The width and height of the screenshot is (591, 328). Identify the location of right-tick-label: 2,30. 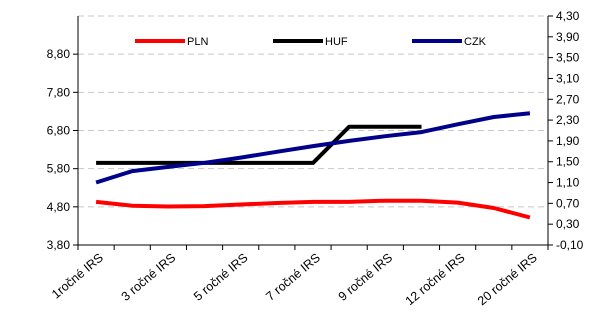
(568, 120).